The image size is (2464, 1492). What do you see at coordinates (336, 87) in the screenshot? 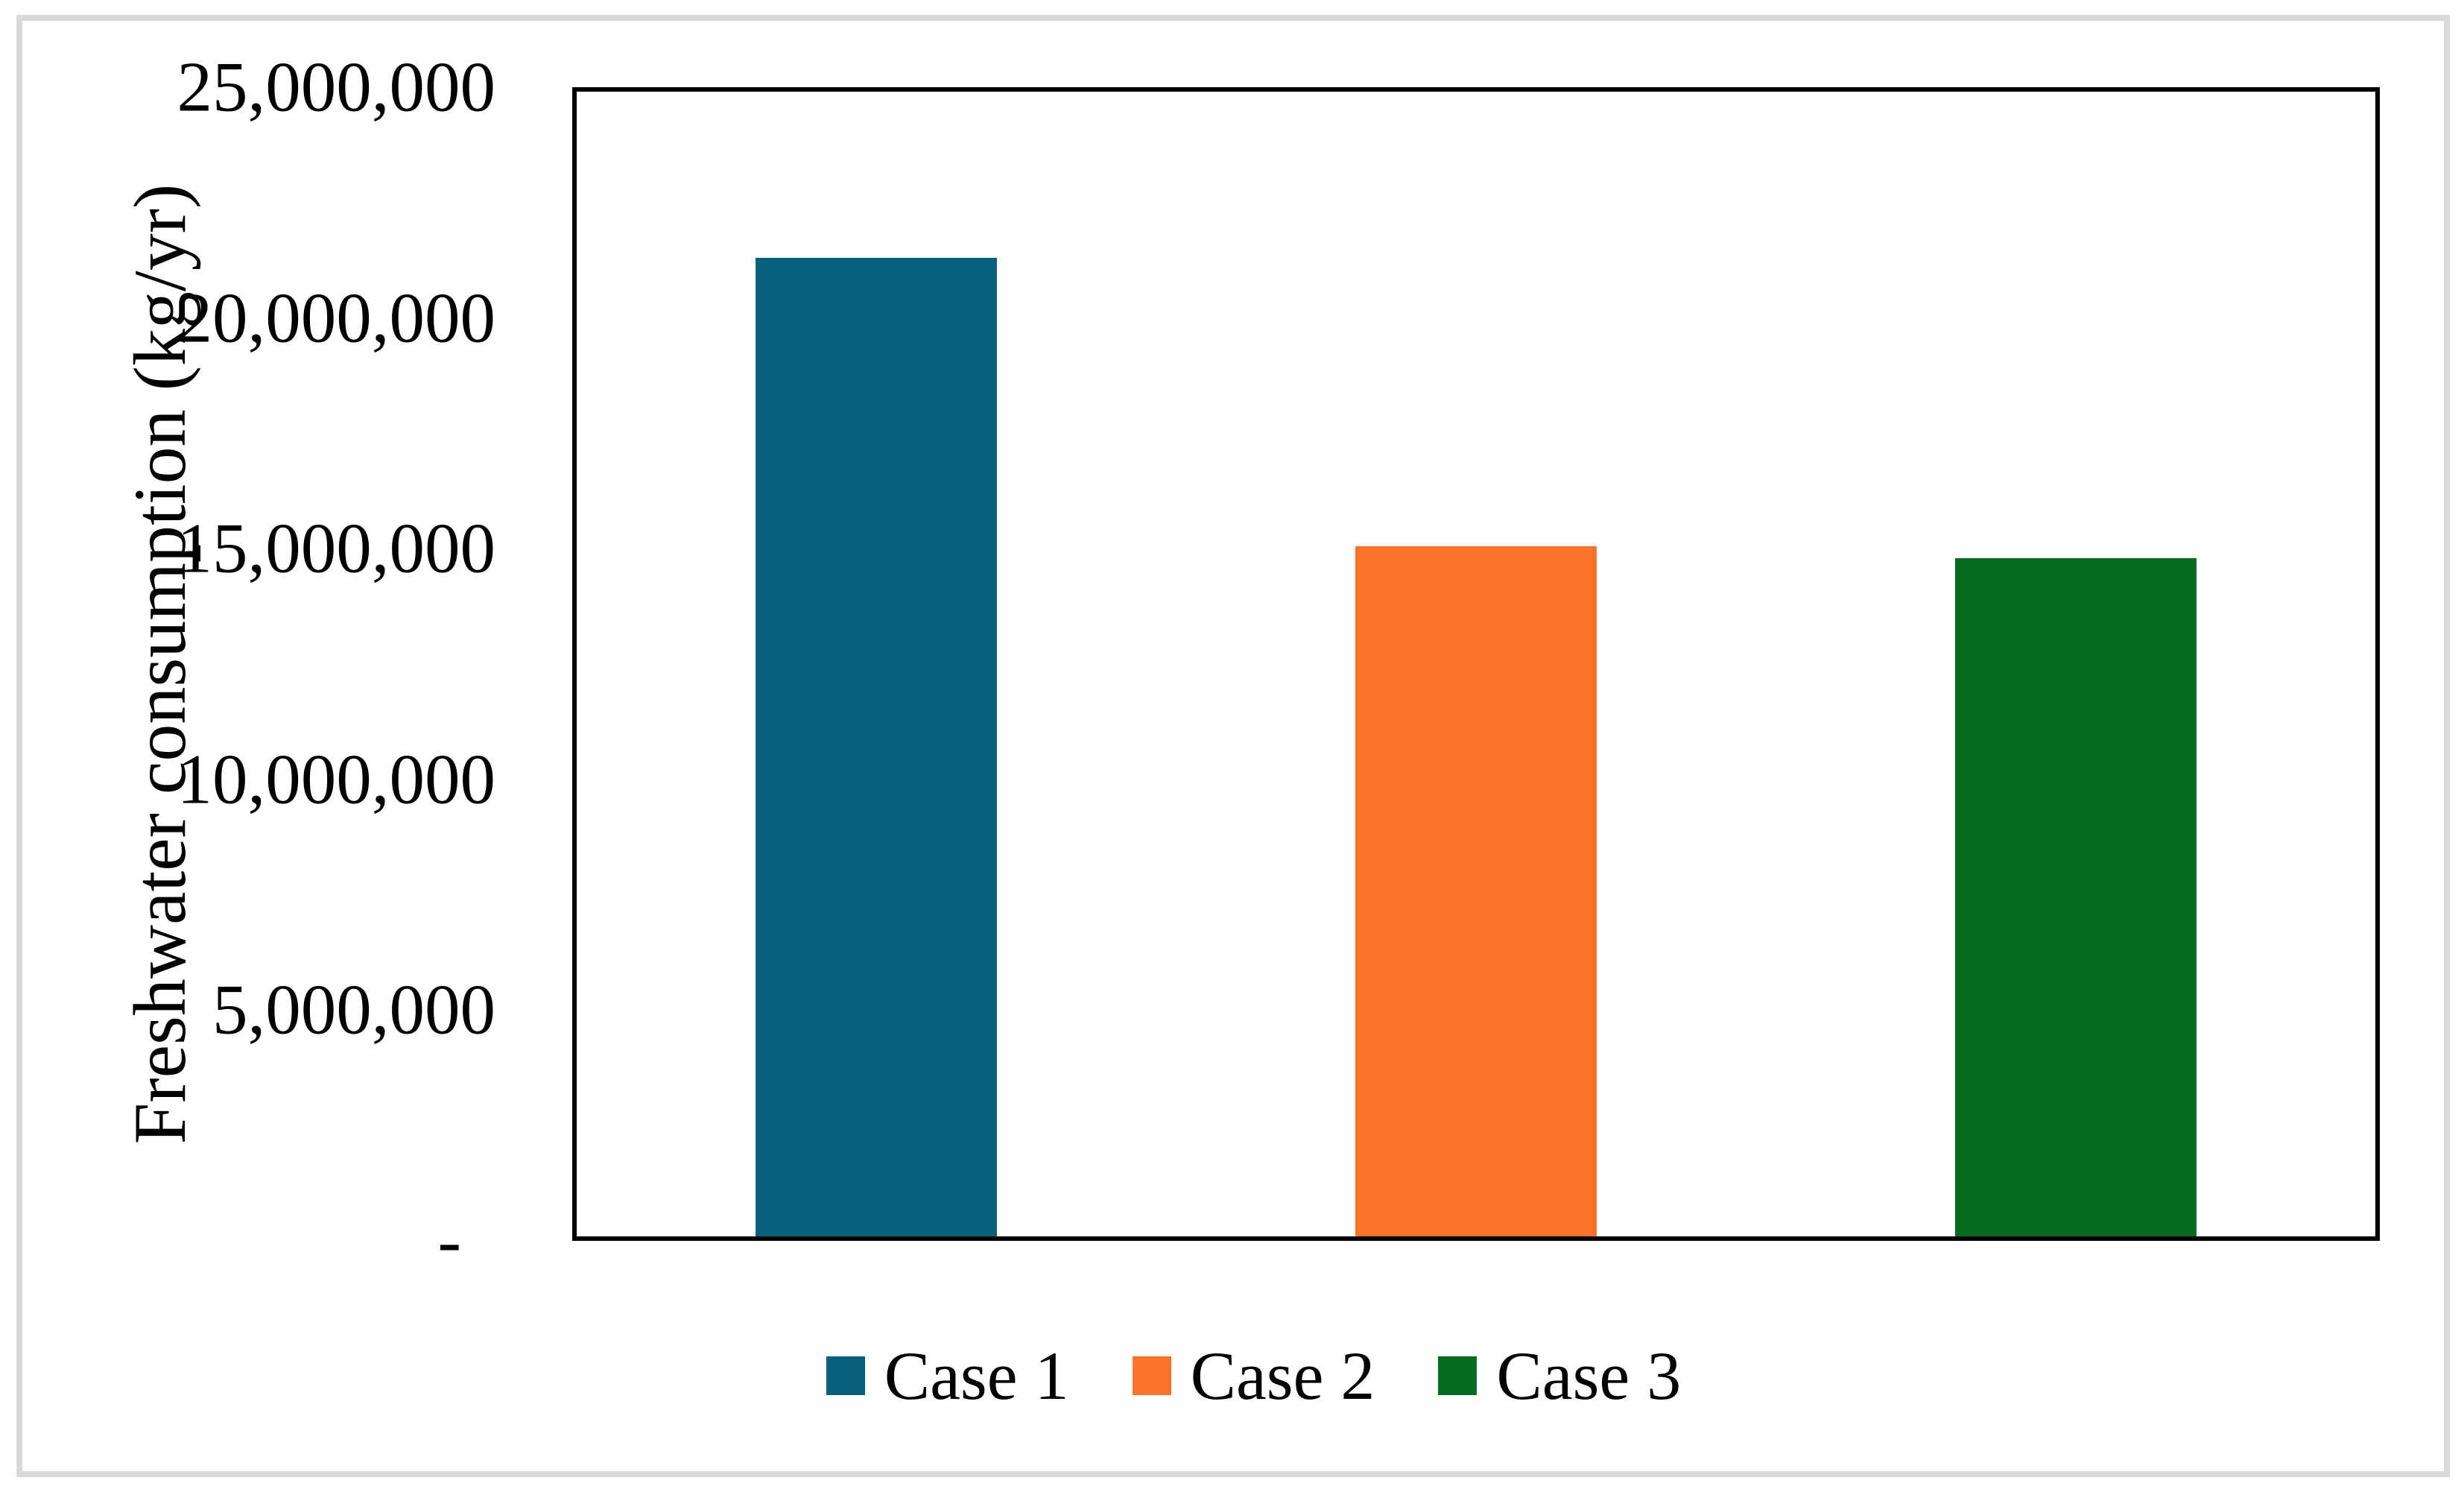
I see `y-tick-label-25000000: 25,000,000` at bounding box center [336, 87].